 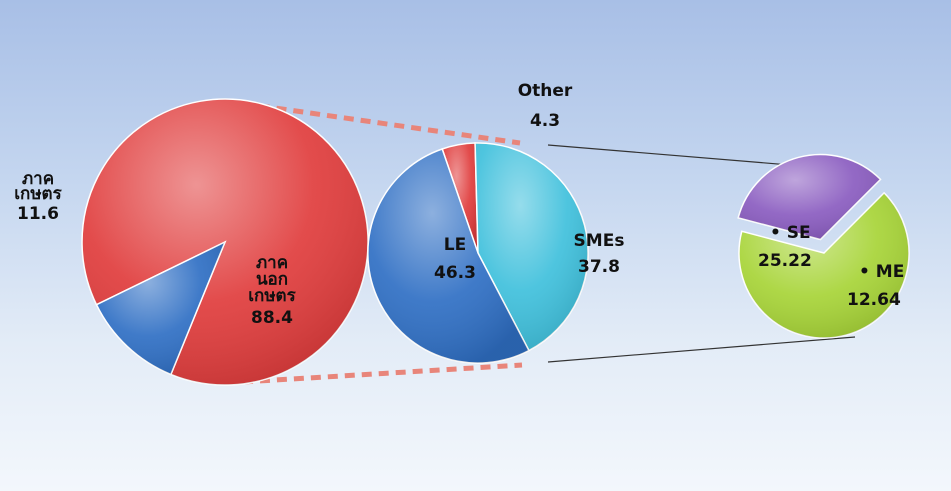 What do you see at coordinates (455, 259) in the screenshot?
I see `data-label-le-1-2: LE 46.3` at bounding box center [455, 259].